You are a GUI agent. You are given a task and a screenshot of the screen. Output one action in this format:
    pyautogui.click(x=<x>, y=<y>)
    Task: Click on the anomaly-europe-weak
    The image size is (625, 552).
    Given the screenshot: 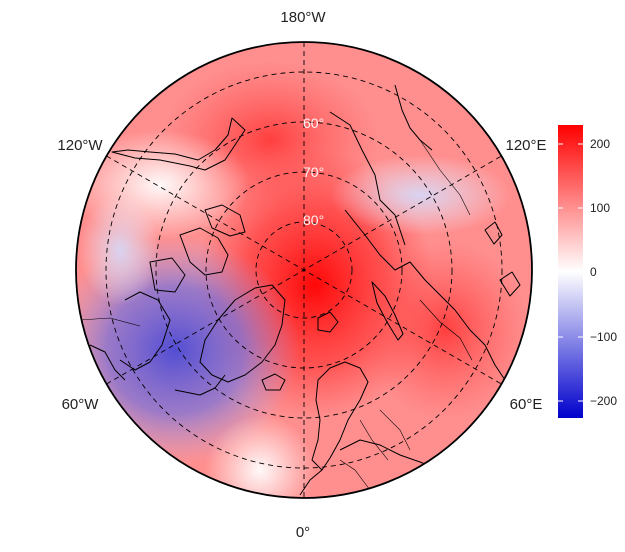 What is the action you would take?
    pyautogui.click(x=260, y=456)
    